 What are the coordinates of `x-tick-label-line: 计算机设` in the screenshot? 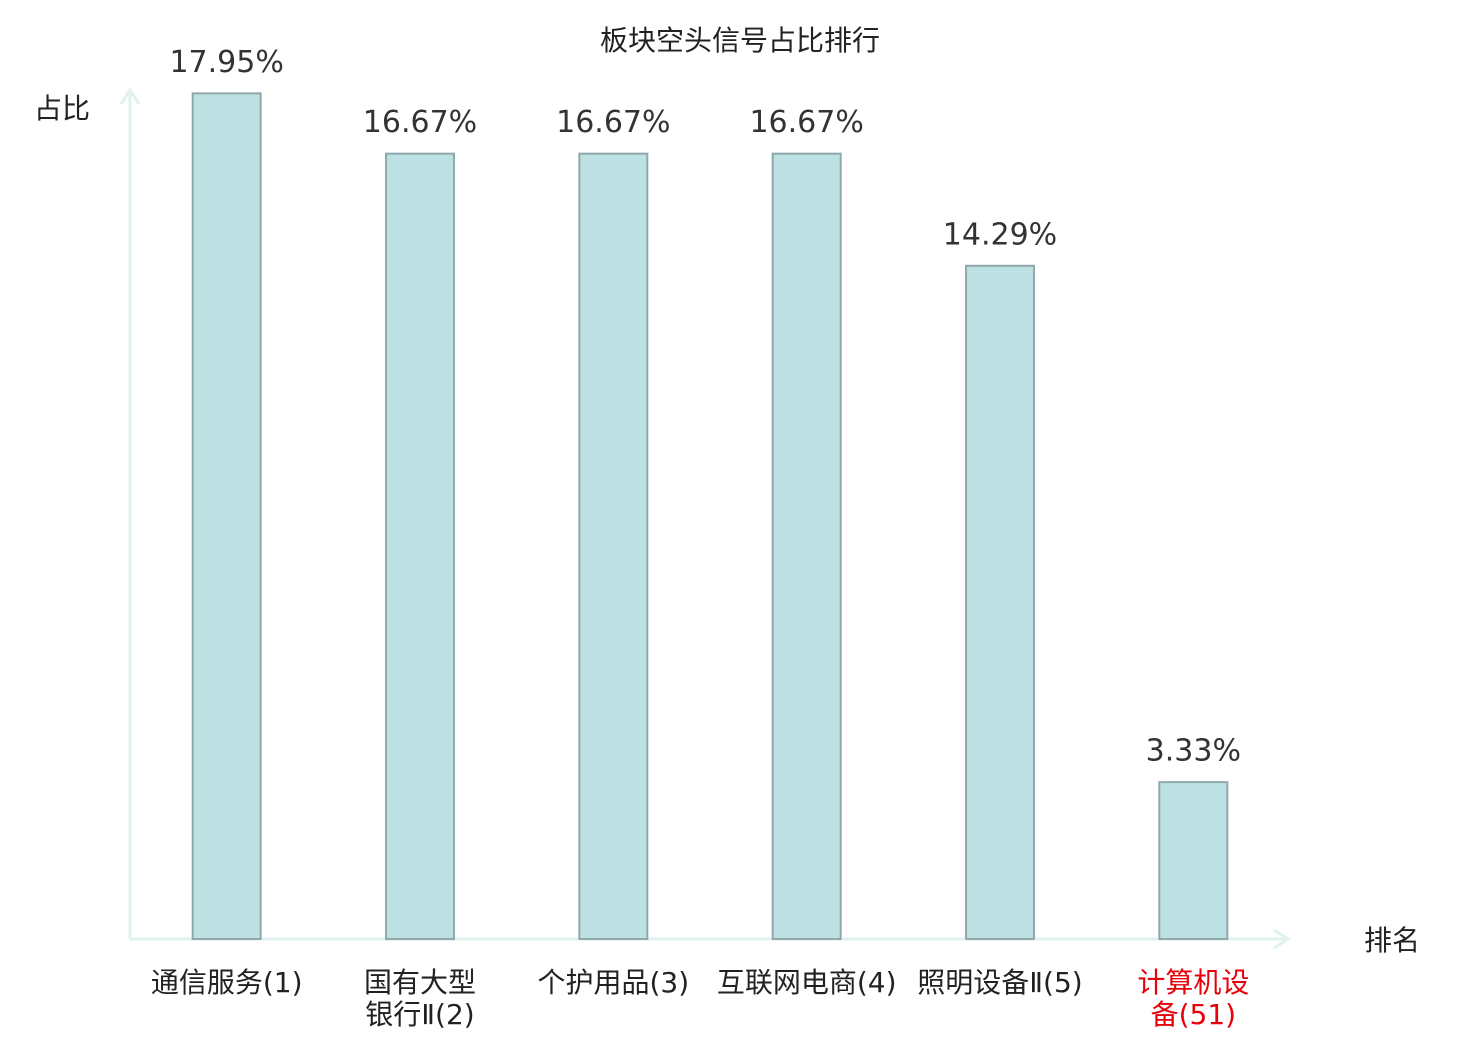 It's located at (1193, 982).